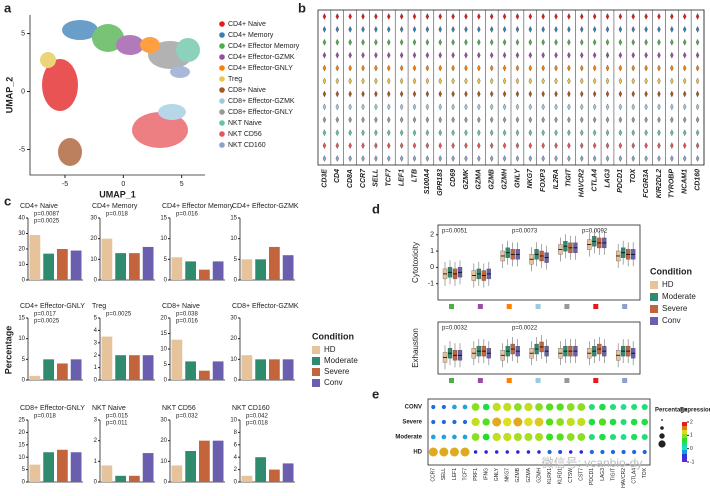  I want to click on p-value: p=0.0032, so click(455, 329).